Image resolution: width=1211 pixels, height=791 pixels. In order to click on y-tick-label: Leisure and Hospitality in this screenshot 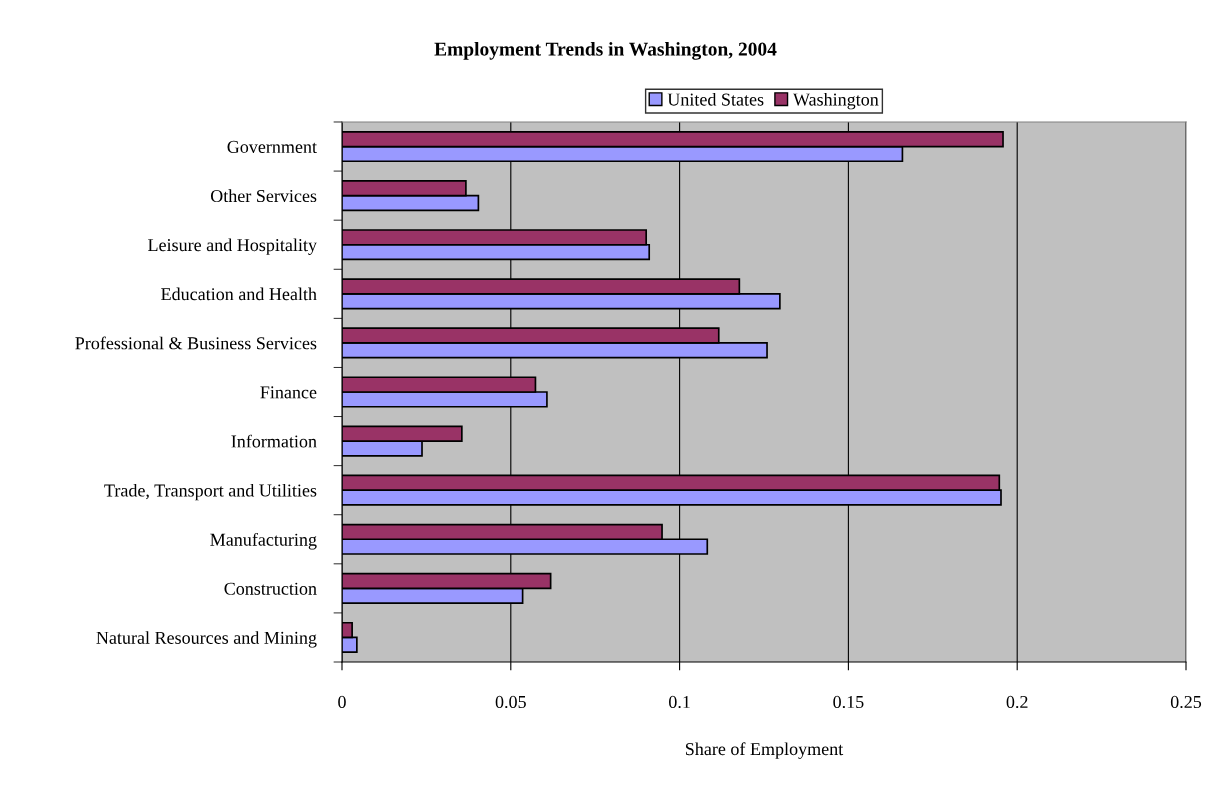, I will do `click(232, 246)`.